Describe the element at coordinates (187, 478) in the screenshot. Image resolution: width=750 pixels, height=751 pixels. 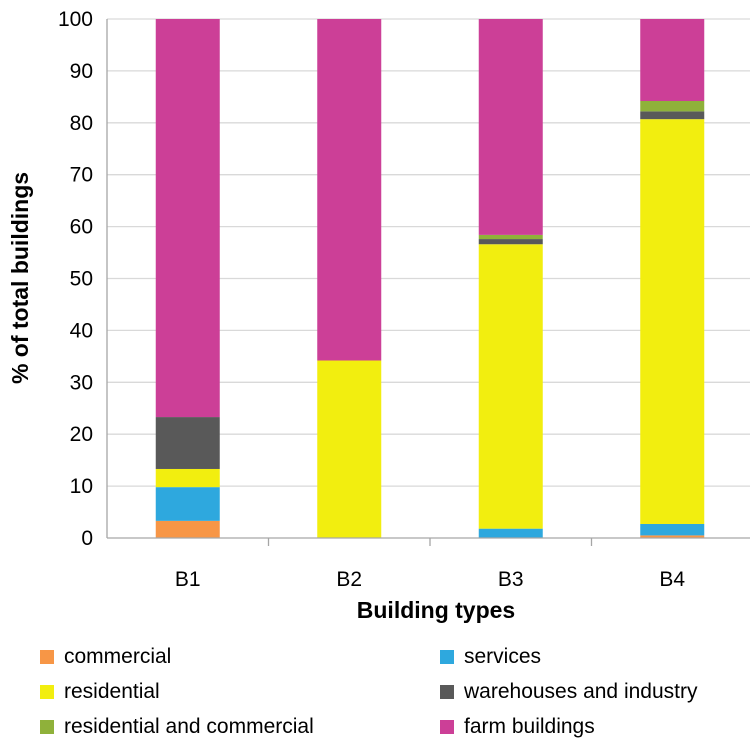
I see `bar-segment-b1-residential` at that location.